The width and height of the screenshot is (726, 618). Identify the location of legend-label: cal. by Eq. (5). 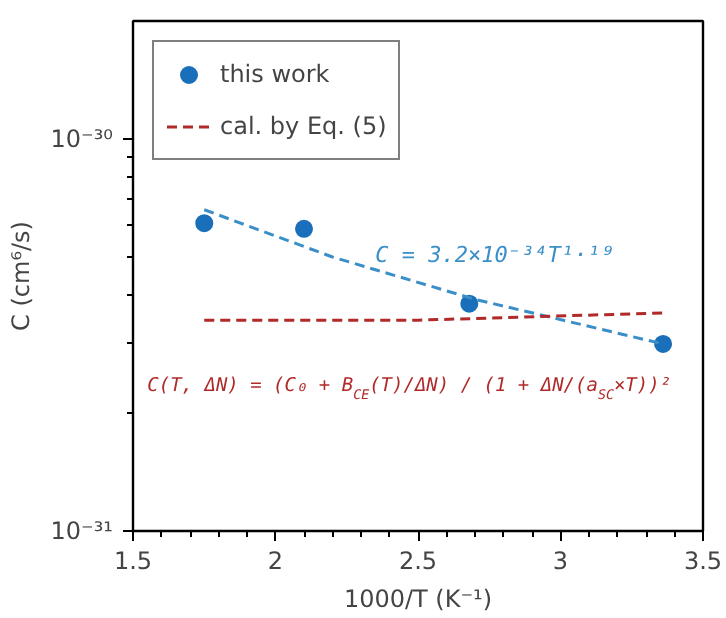
(303, 126).